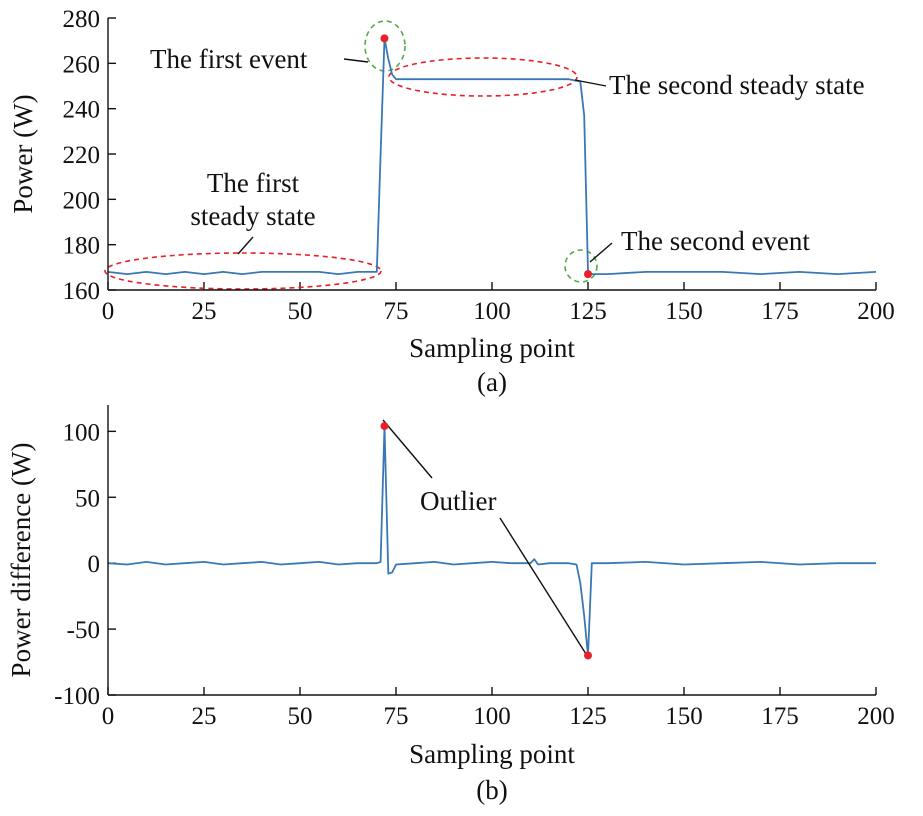 This screenshot has width=923, height=816. Describe the element at coordinates (737, 85) in the screenshot. I see `second-steady-state-label: The second steady state` at that location.